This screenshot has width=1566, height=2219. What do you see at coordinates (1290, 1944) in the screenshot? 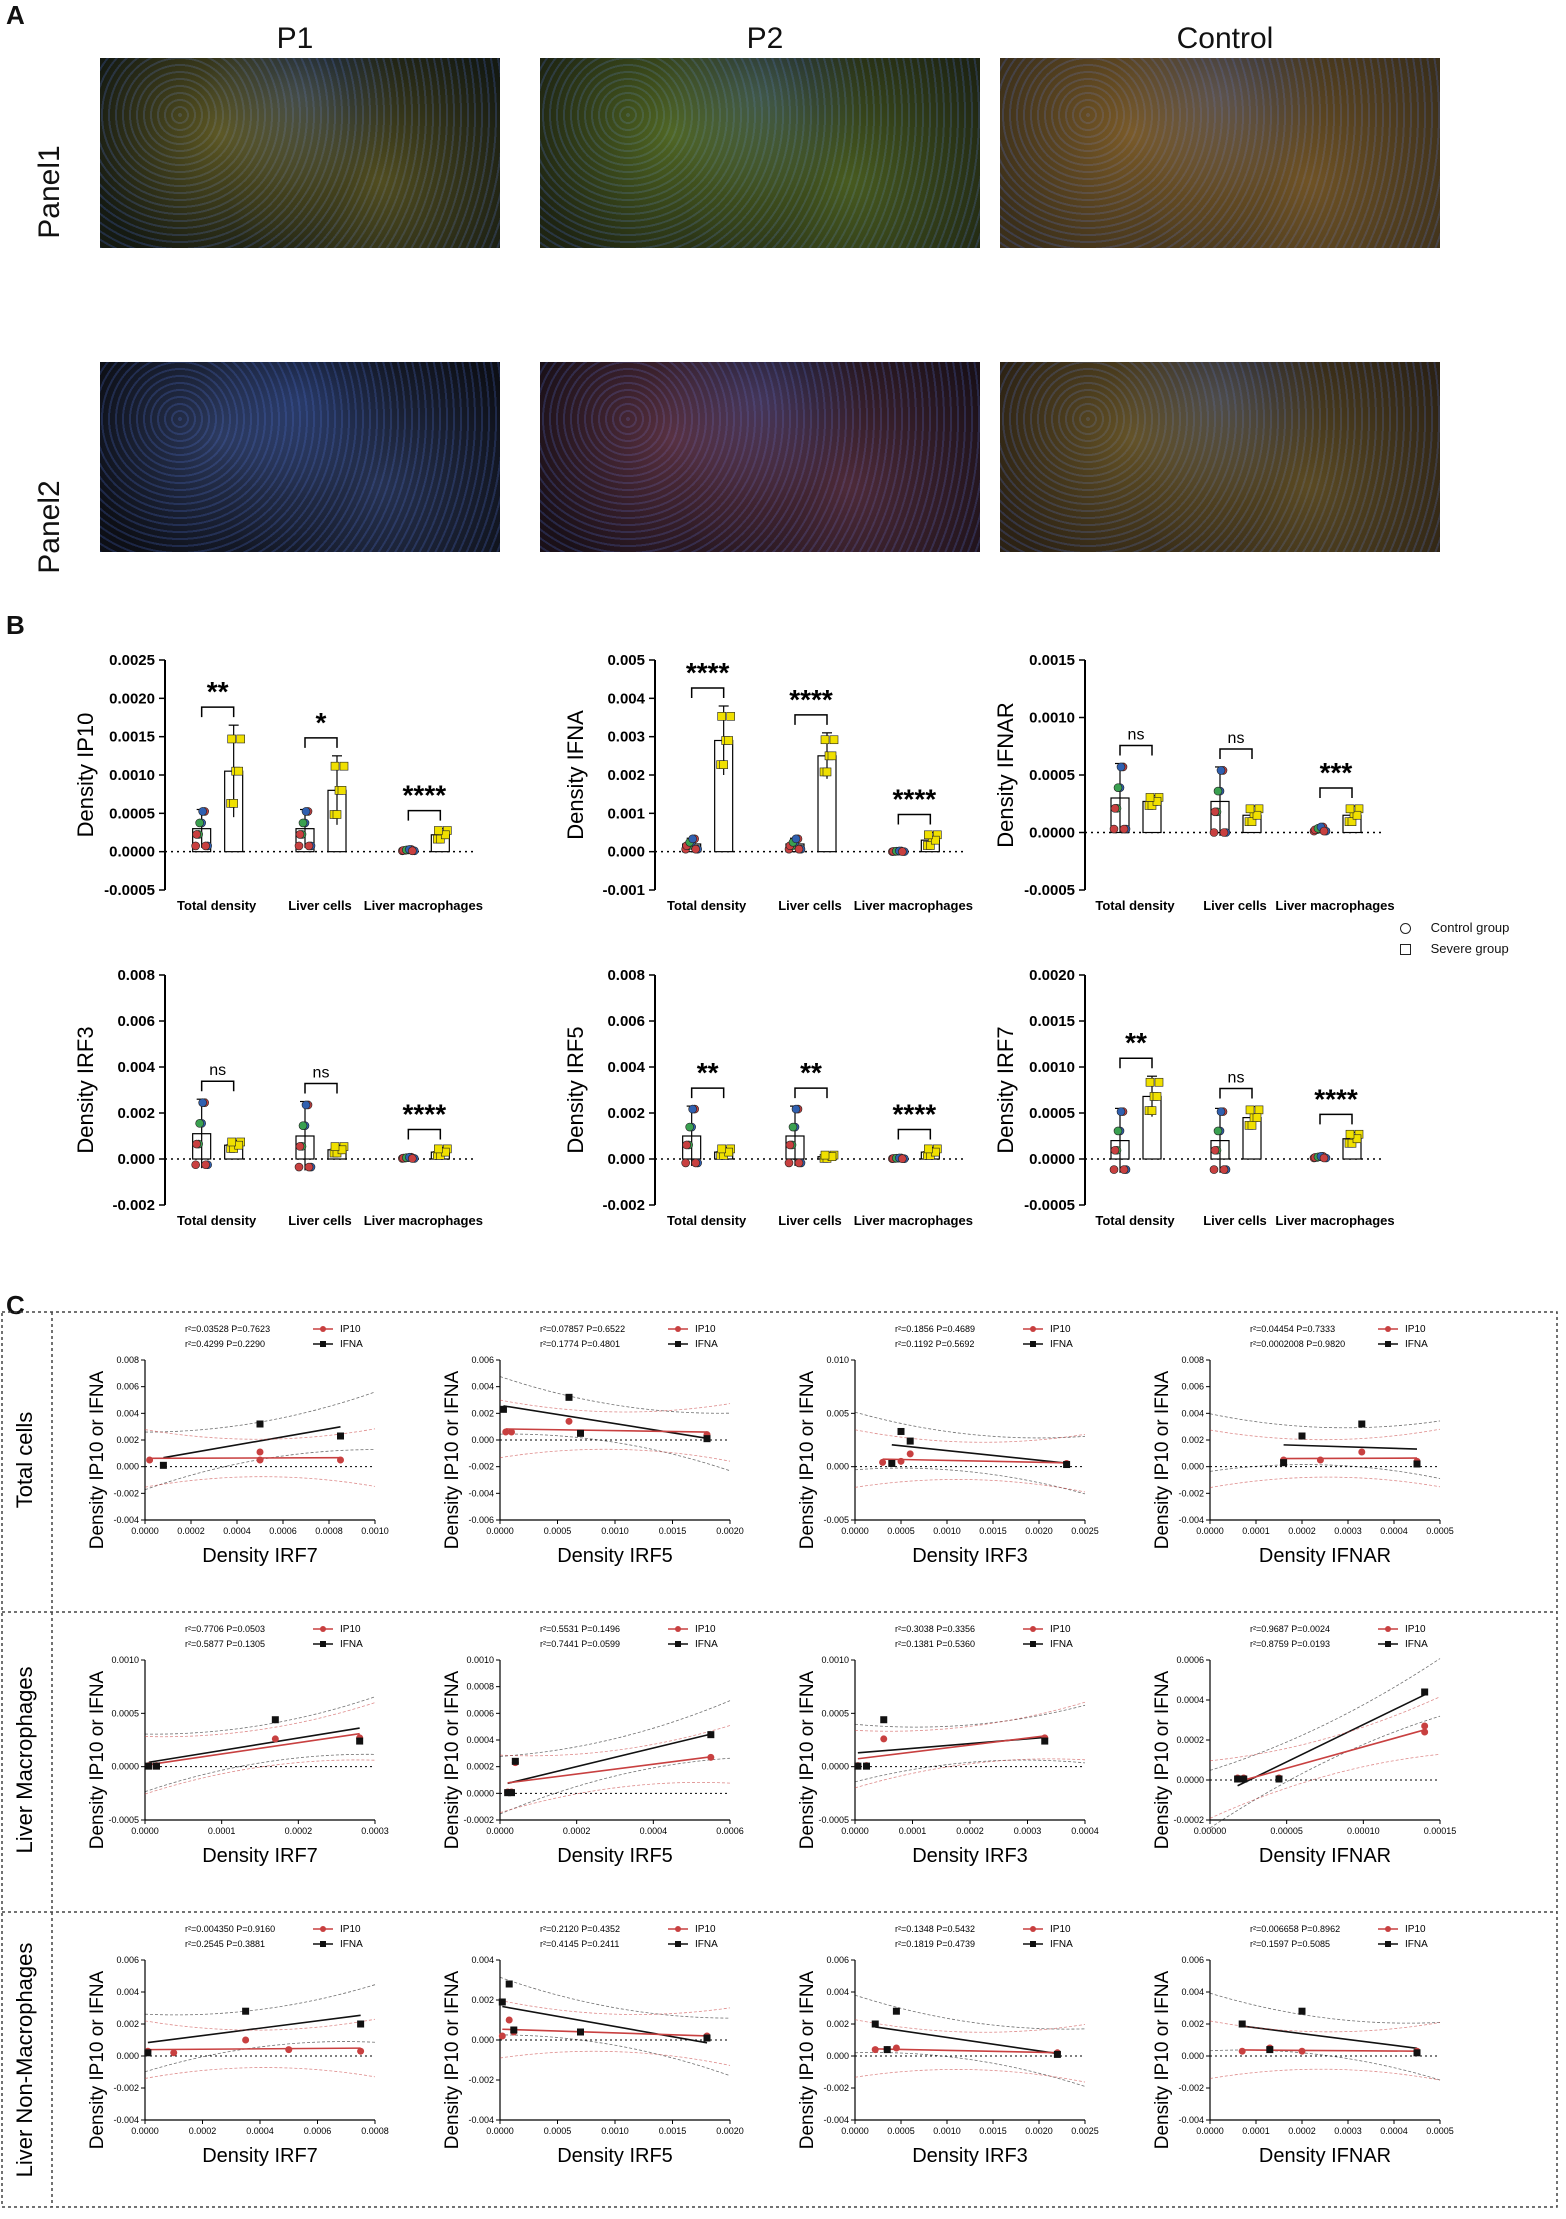
I see `stats-ifna: r²=0.1597 P=0.5085` at bounding box center [1290, 1944].